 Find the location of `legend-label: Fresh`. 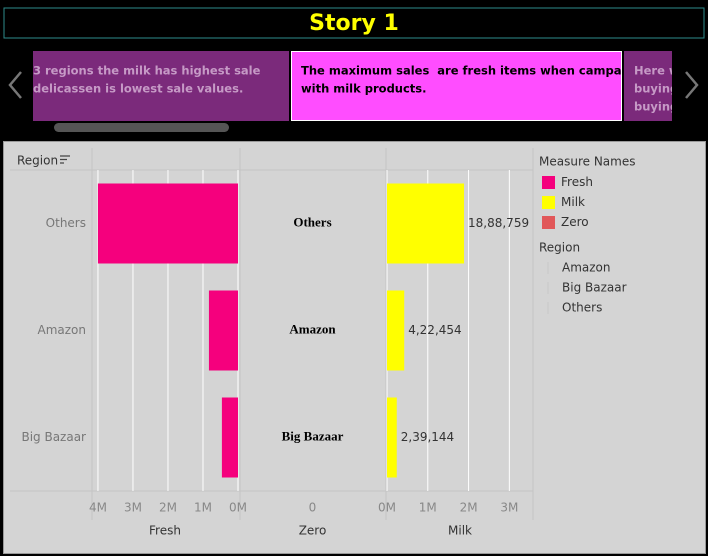

legend-label: Fresh is located at coordinates (577, 182).